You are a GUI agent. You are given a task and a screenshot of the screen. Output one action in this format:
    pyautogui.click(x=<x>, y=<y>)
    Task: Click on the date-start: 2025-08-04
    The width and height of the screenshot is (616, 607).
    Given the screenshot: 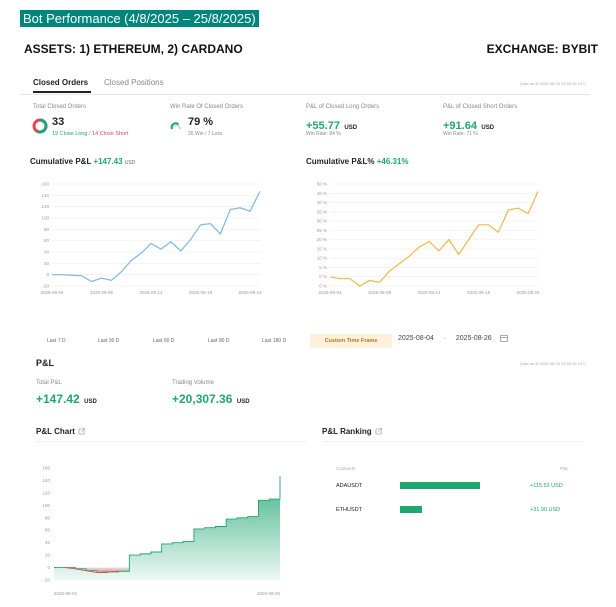 What is the action you would take?
    pyautogui.click(x=416, y=338)
    